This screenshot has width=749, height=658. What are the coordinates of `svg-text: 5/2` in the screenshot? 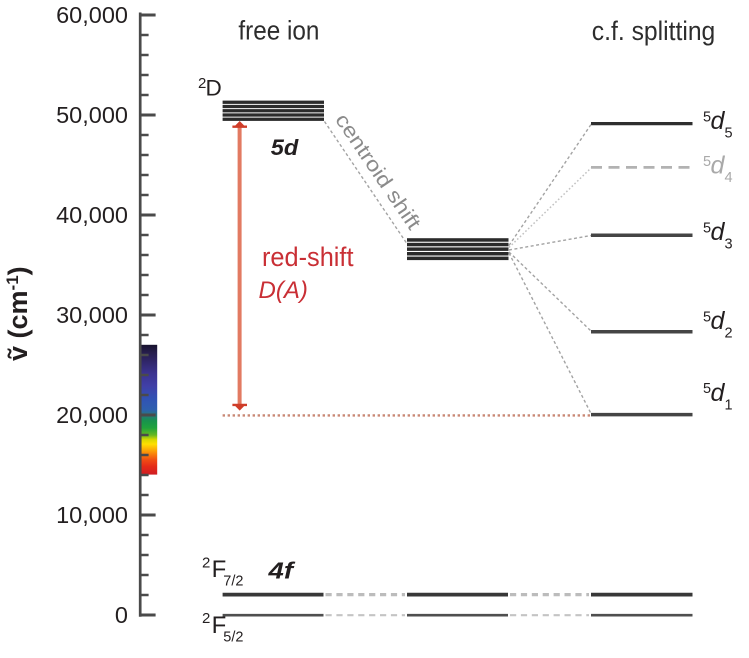 It's located at (233, 637).